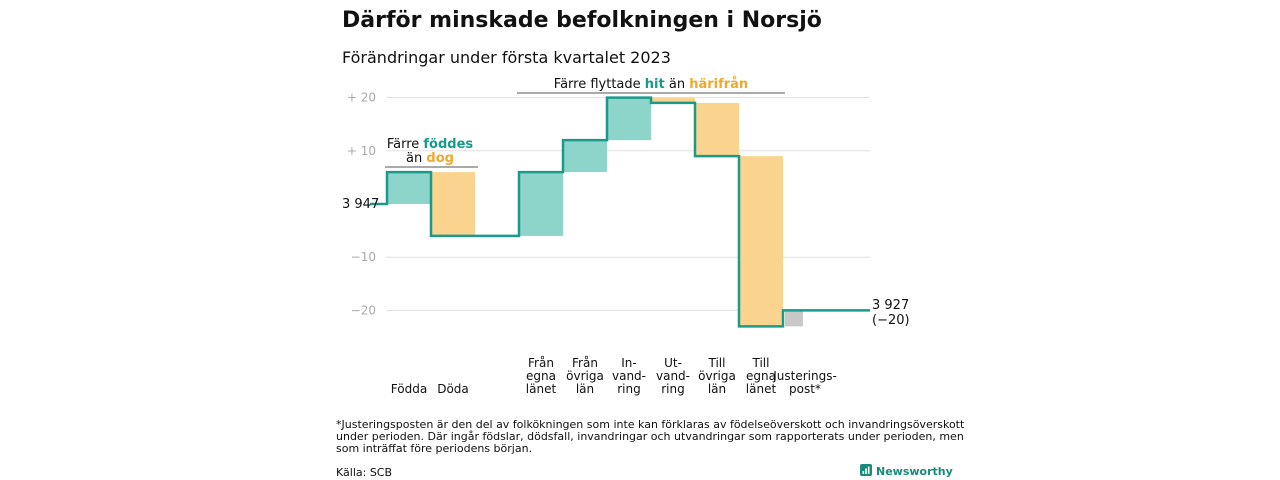  Describe the element at coordinates (761, 376) in the screenshot. I see `category-label-till-egna-lanet-1: egna` at that location.